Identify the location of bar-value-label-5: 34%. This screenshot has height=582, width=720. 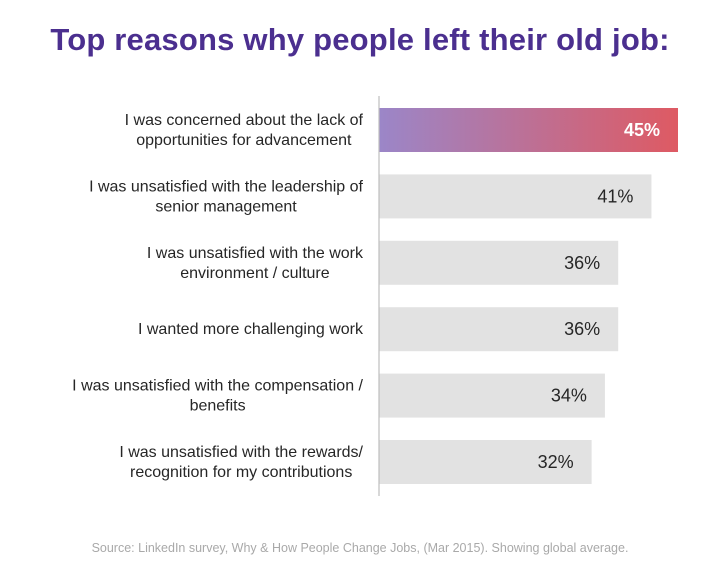
(569, 396).